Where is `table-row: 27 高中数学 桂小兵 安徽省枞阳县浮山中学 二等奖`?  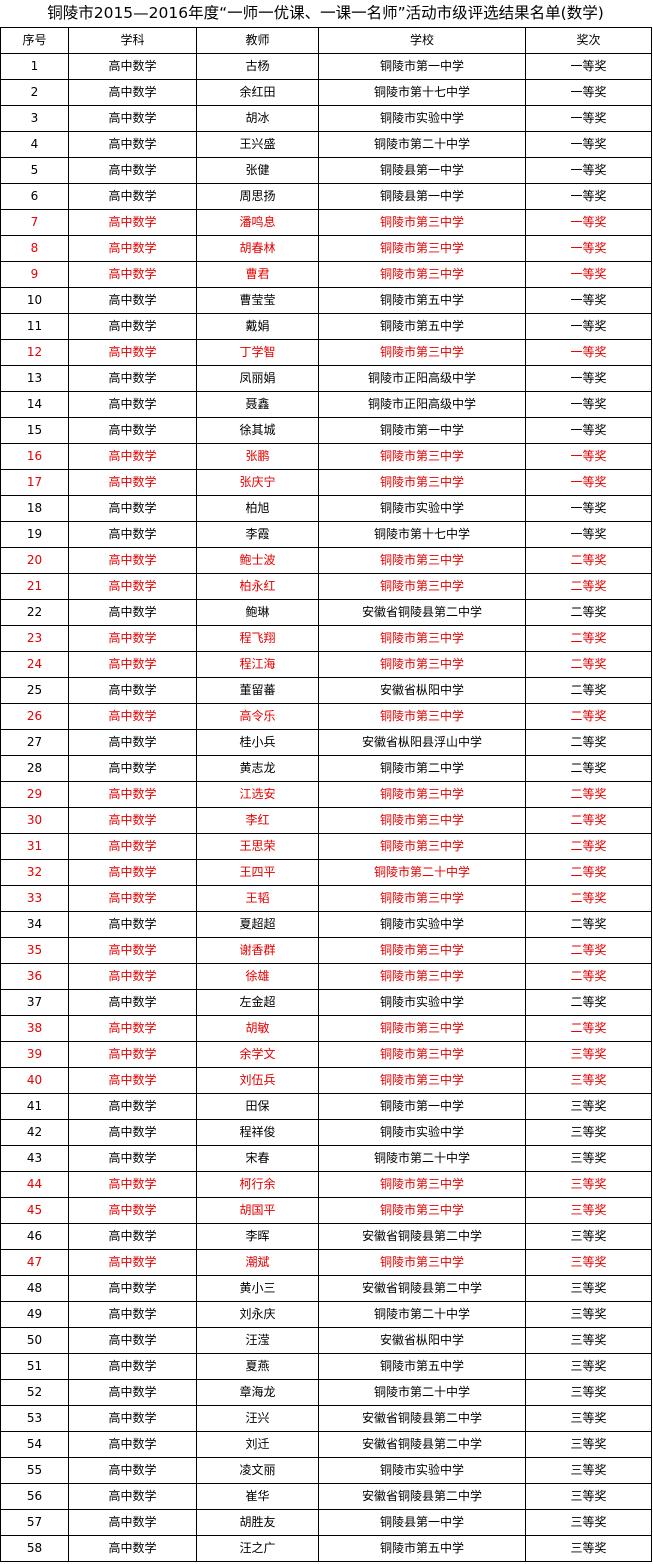 table-row: 27 高中数学 桂小兵 安徽省枞阳县浮山中学 二等奖 is located at coordinates (326, 742).